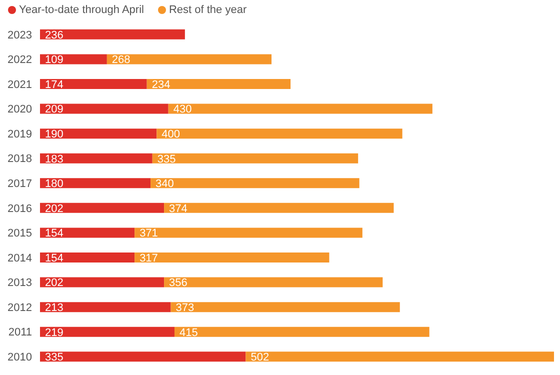  Describe the element at coordinates (20, 84) in the screenshot. I see `y-tick-label: 2021` at that location.